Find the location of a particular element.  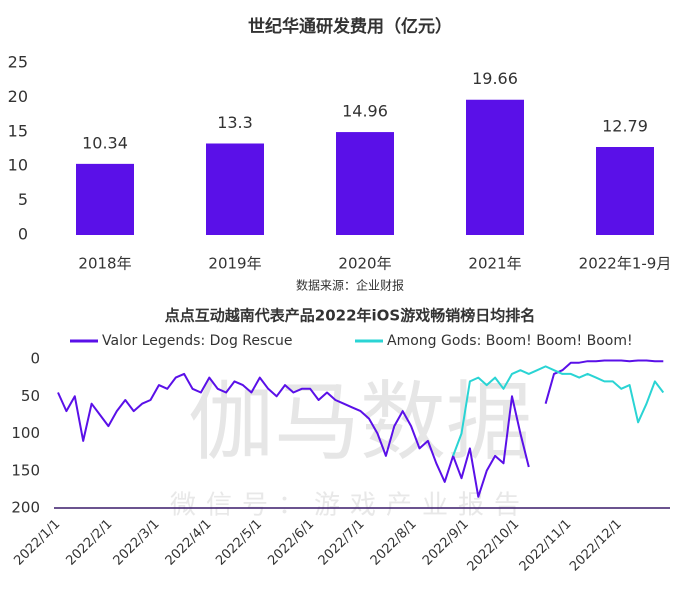

x-tick-label: 2022/7/1 is located at coordinates (342, 543).